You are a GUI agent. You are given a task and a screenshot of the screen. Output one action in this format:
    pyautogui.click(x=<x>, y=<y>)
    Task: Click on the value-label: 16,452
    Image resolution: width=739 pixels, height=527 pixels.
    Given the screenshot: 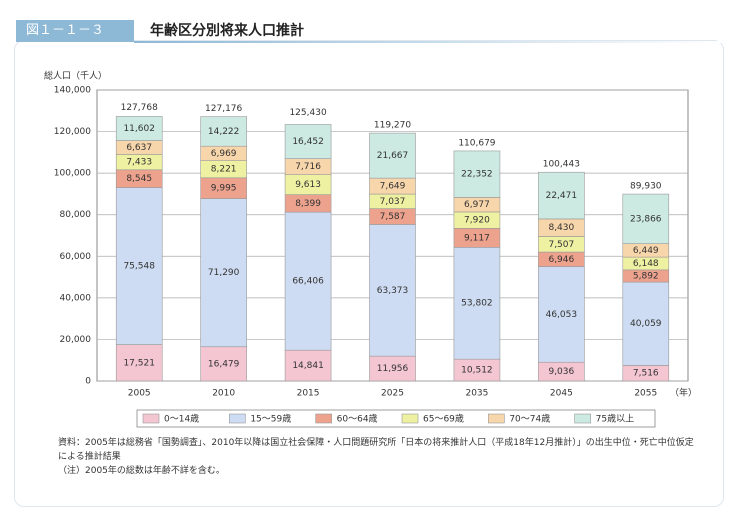 What is the action you would take?
    pyautogui.click(x=308, y=142)
    